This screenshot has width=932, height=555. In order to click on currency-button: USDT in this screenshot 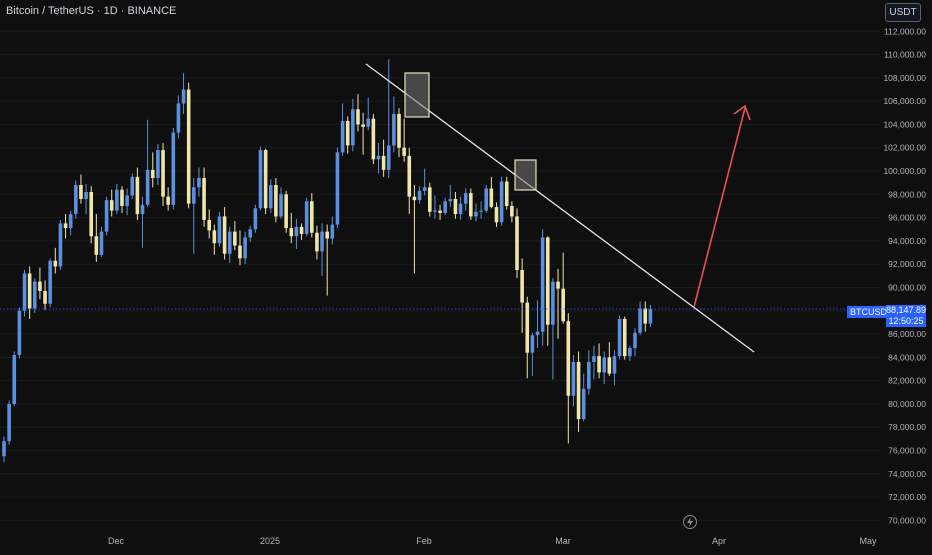, I will do `click(903, 12)`.